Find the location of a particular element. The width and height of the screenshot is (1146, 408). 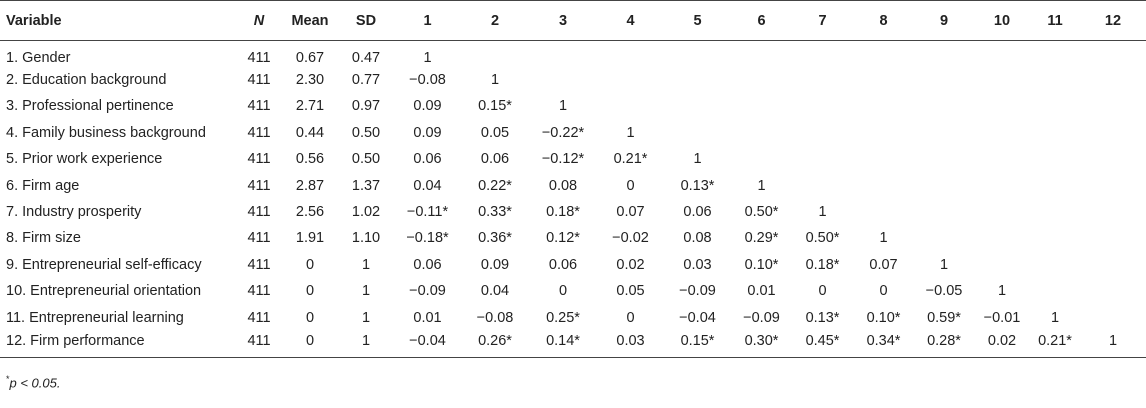

table-header: Variable N Mean SD 1 2 3 4 5 6 7 8 9 10 11 12 is located at coordinates (573, 20).